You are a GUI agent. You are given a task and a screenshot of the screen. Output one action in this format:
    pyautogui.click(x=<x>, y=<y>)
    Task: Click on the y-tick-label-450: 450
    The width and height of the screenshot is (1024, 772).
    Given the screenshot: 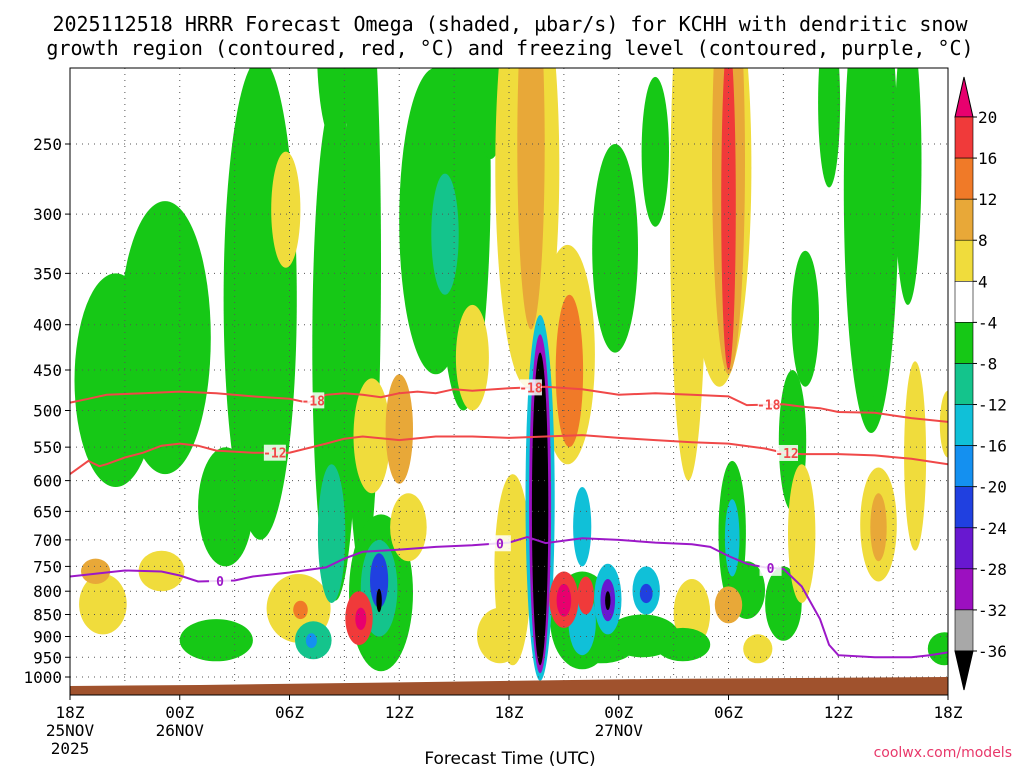 What is the action you would take?
    pyautogui.click(x=47, y=370)
    